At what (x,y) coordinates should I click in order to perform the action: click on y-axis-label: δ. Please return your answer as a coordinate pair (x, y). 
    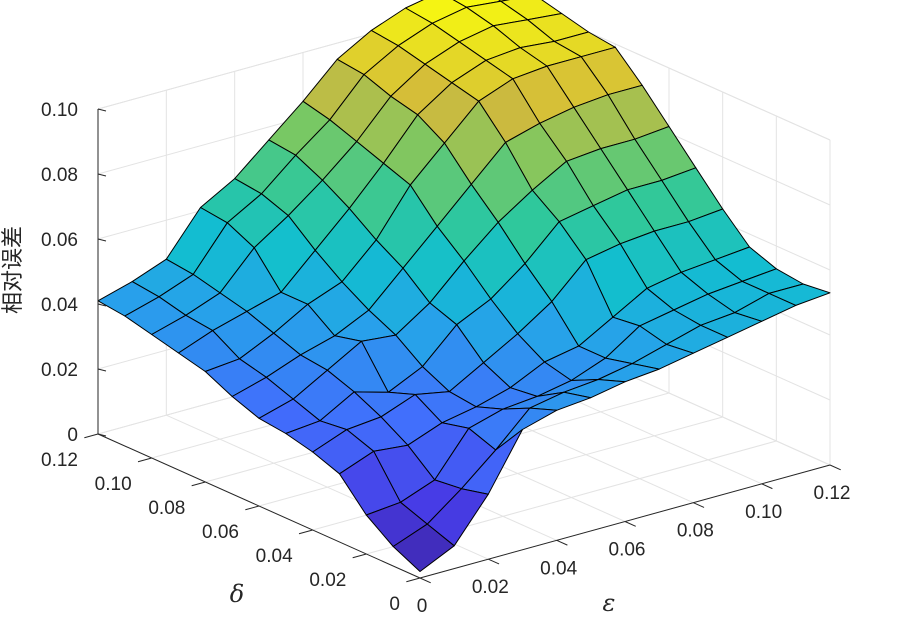
    Looking at the image, I should click on (237, 594).